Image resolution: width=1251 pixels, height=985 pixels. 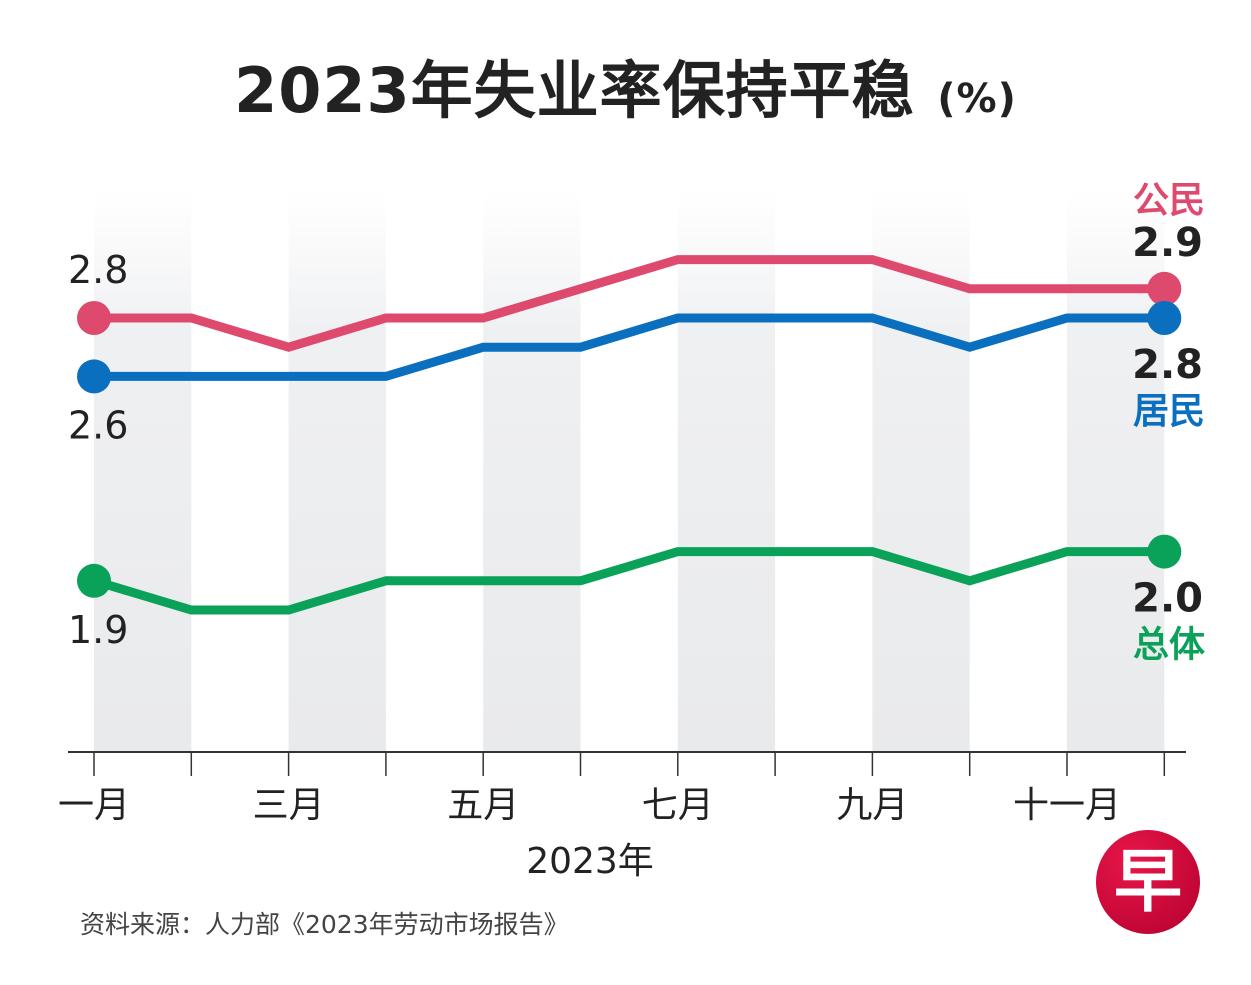 I want to click on chart-title: 2023年失业率保持平稳 (%), so click(x=625, y=85).